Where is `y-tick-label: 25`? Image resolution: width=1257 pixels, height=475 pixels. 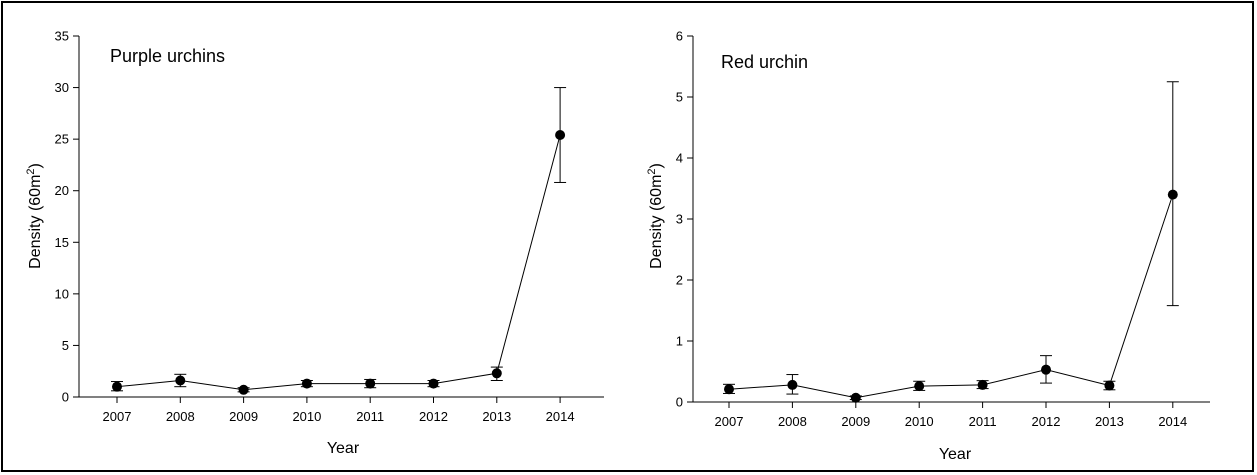
y-tick-label: 25 is located at coordinates (62, 139).